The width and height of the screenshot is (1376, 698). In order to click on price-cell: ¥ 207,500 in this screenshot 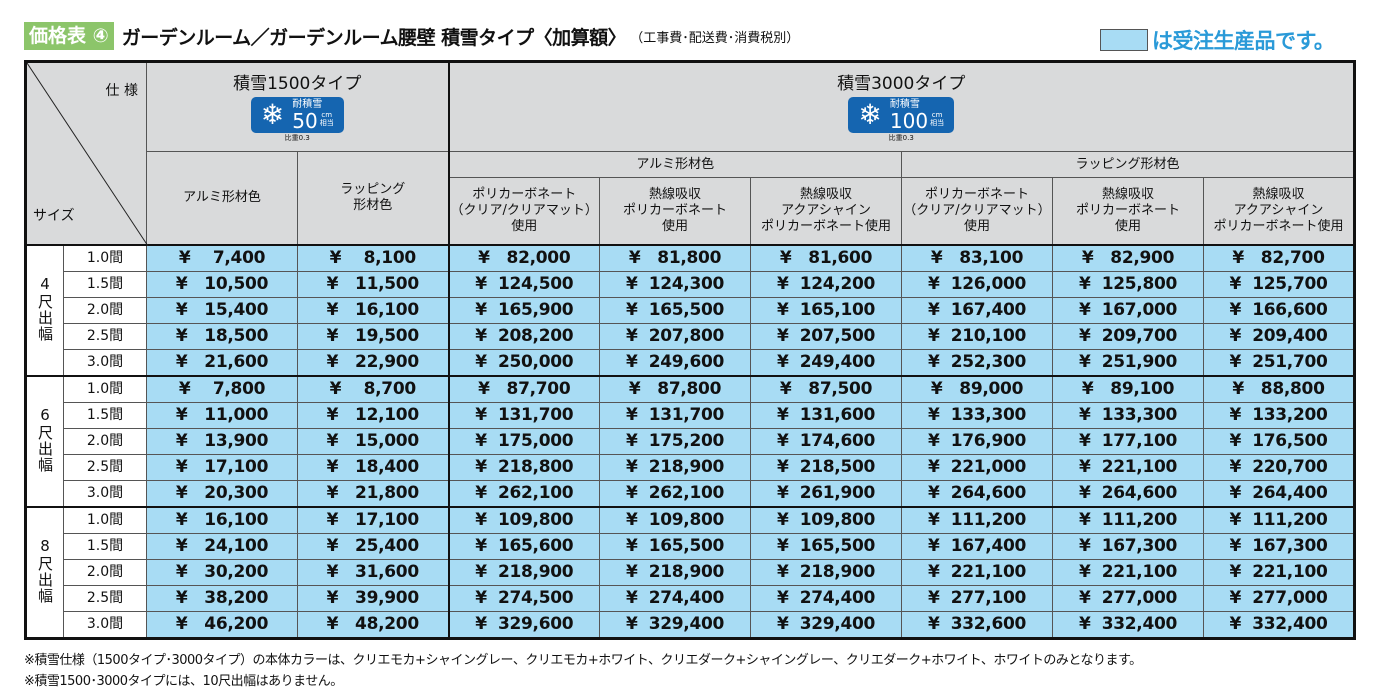, I will do `click(826, 336)`.